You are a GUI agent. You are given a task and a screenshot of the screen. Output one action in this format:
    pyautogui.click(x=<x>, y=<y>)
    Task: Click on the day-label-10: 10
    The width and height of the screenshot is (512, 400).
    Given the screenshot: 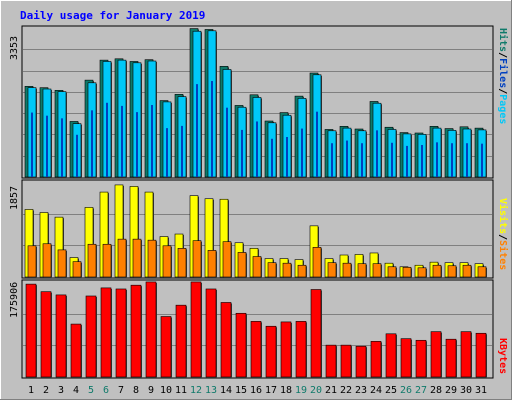 What is the action you would take?
    pyautogui.click(x=166, y=390)
    